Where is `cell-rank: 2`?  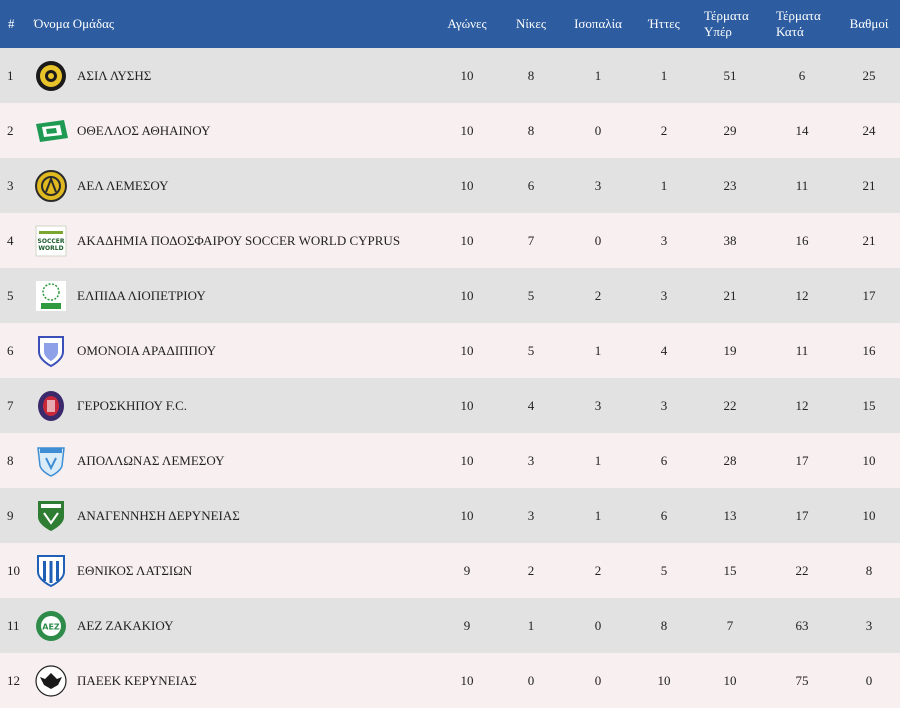
cell-rank: 2 is located at coordinates (10, 130).